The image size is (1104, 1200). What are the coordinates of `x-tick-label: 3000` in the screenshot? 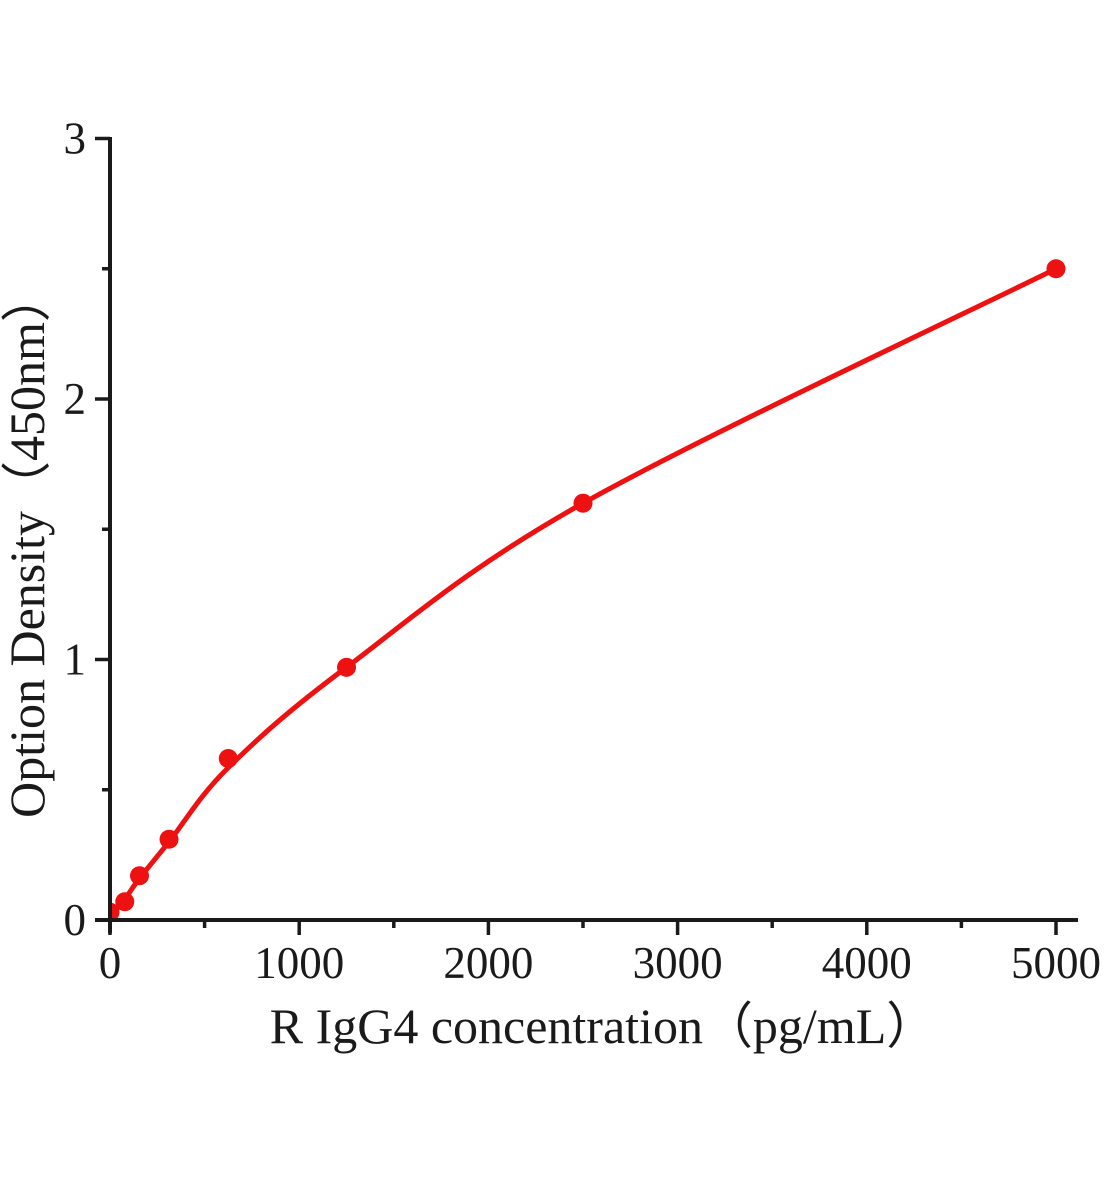 It's located at (678, 963).